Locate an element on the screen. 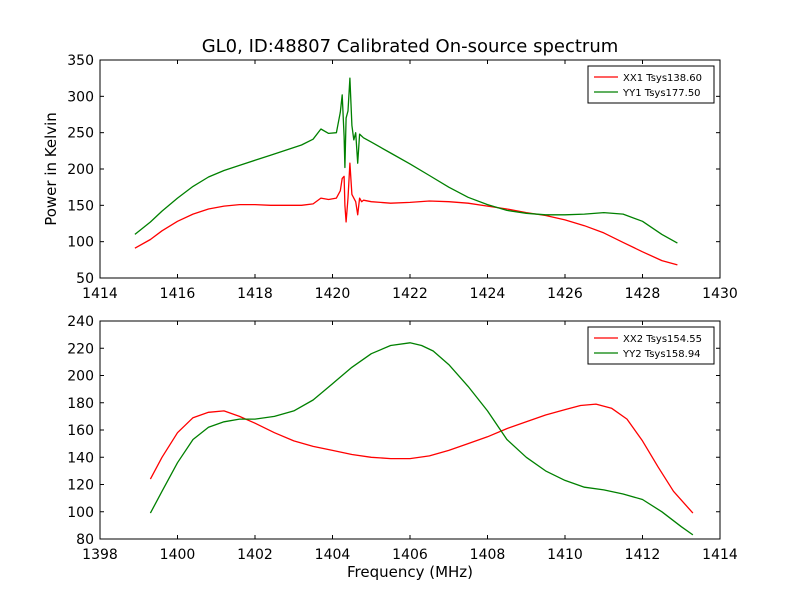 The image size is (800, 600). x-tick-label: 1422 is located at coordinates (410, 294).